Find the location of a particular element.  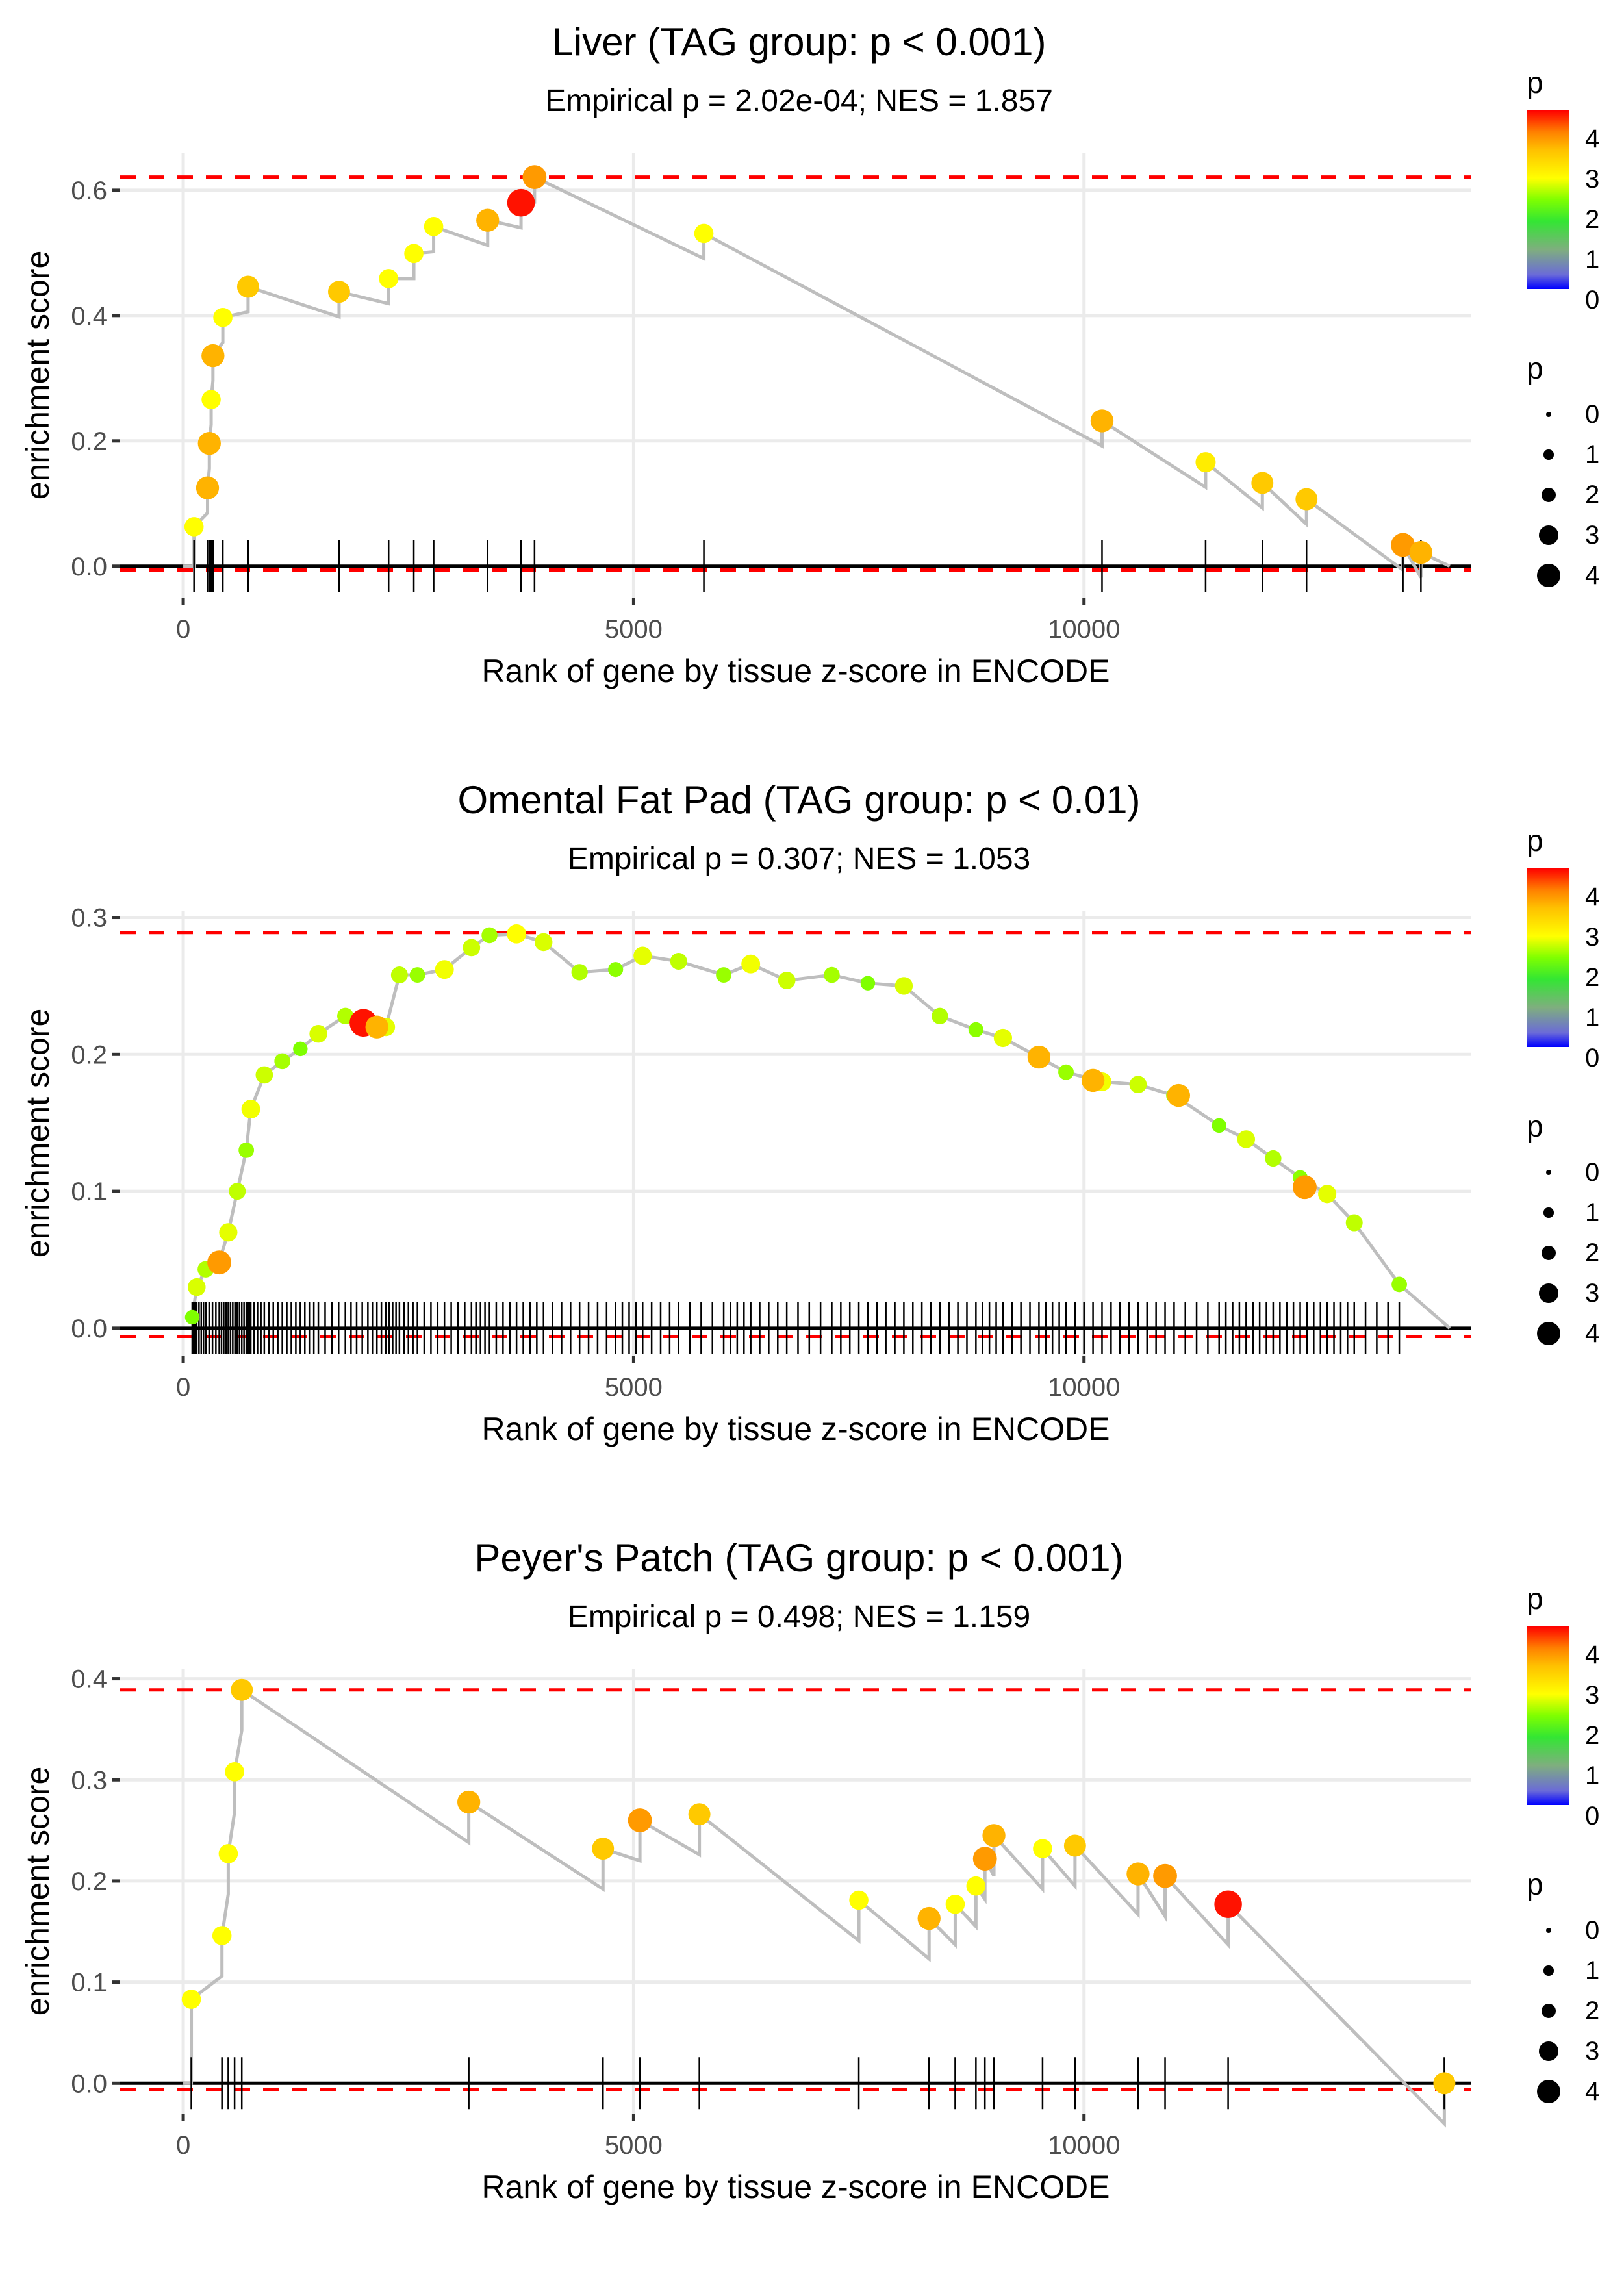

x-tick-label: 0 is located at coordinates (183, 629).